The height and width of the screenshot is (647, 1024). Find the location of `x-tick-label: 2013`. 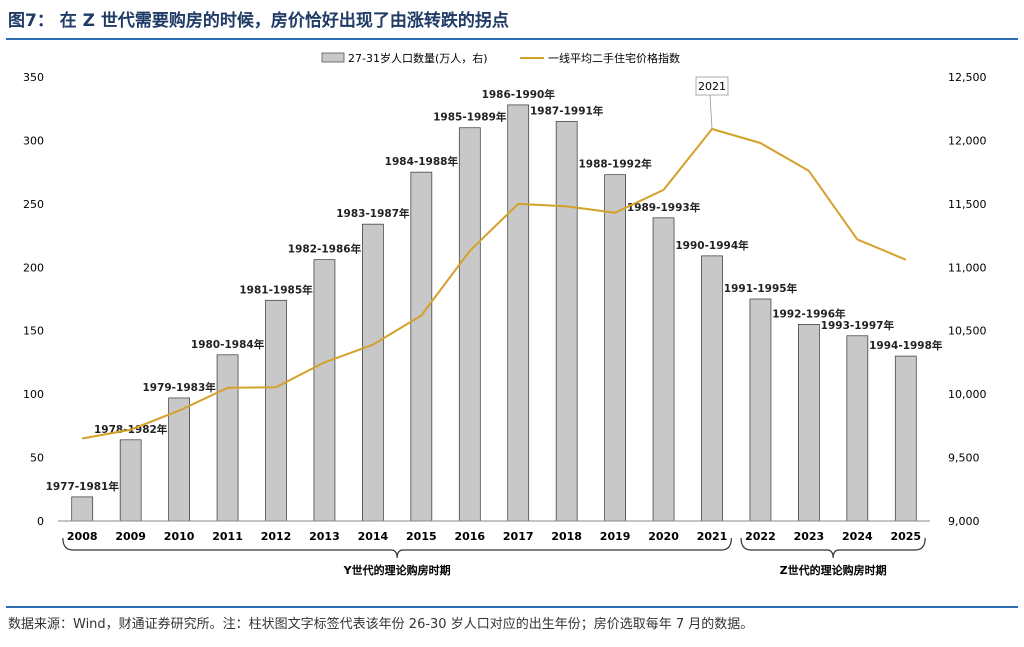

x-tick-label: 2013 is located at coordinates (324, 536).